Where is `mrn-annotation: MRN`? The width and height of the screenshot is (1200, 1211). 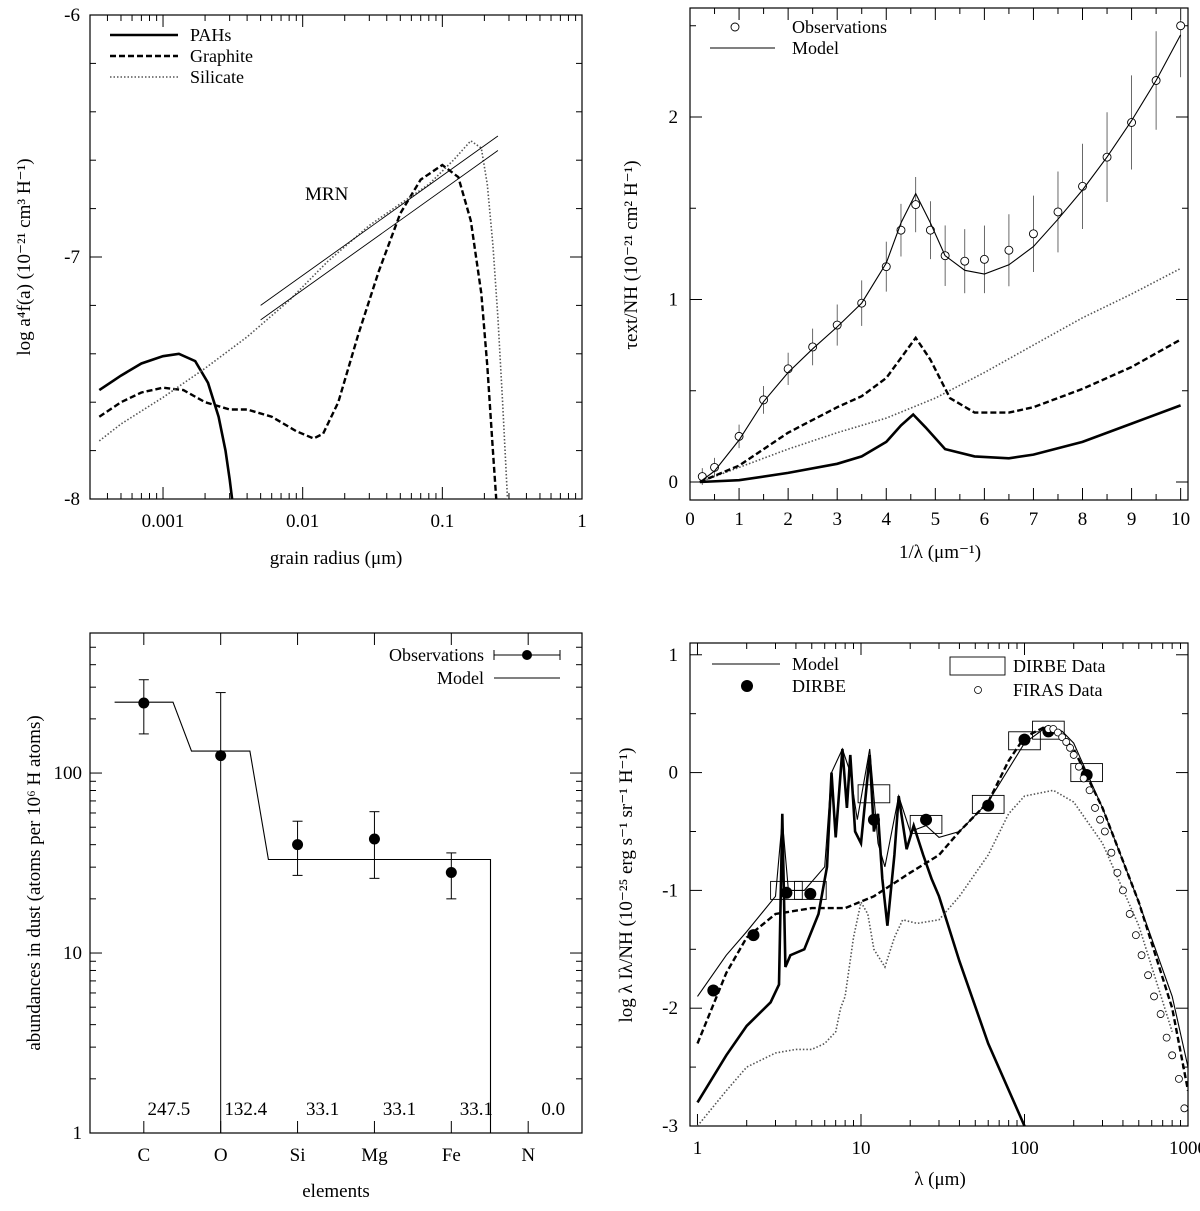 mrn-annotation: MRN is located at coordinates (327, 194).